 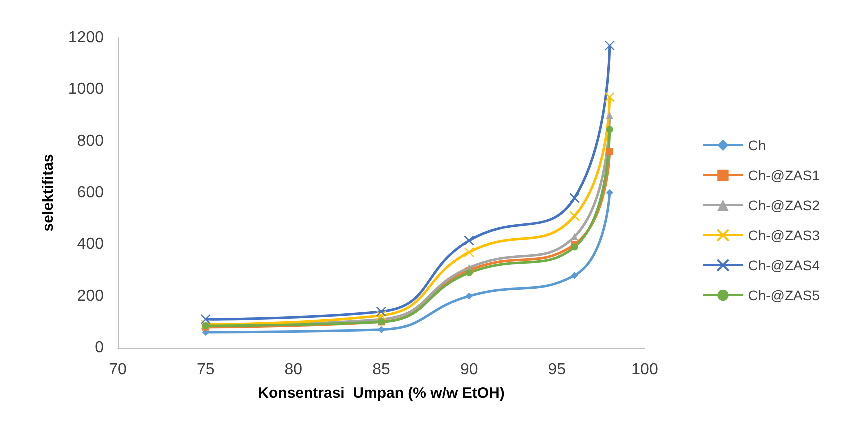 What do you see at coordinates (645, 370) in the screenshot?
I see `x-tick-label: 100` at bounding box center [645, 370].